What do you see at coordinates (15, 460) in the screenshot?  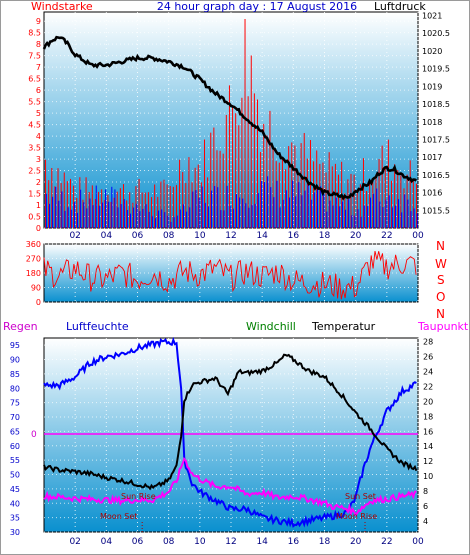 I see `humidity-tick-label: 55` at bounding box center [15, 460].